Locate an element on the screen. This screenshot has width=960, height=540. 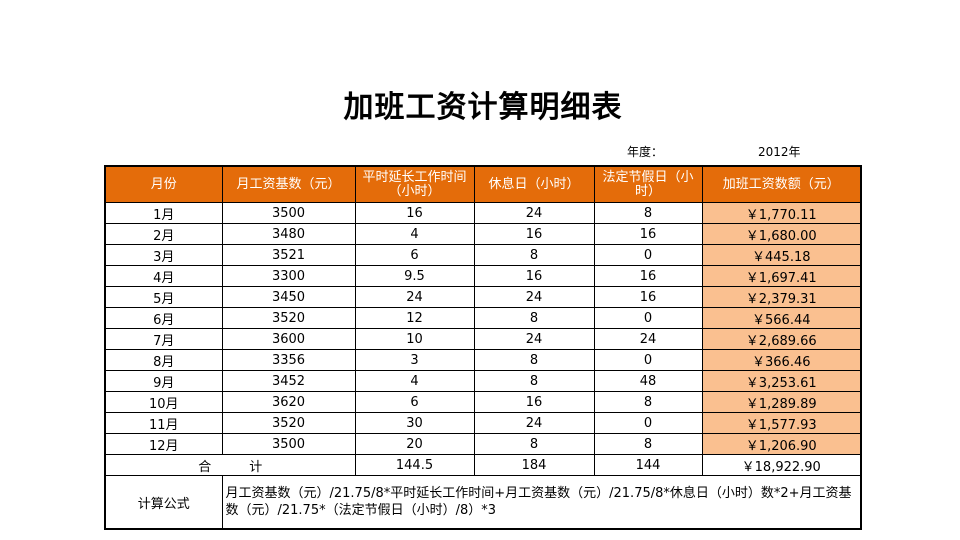
base-salary-cell: 3356 is located at coordinates (288, 360).